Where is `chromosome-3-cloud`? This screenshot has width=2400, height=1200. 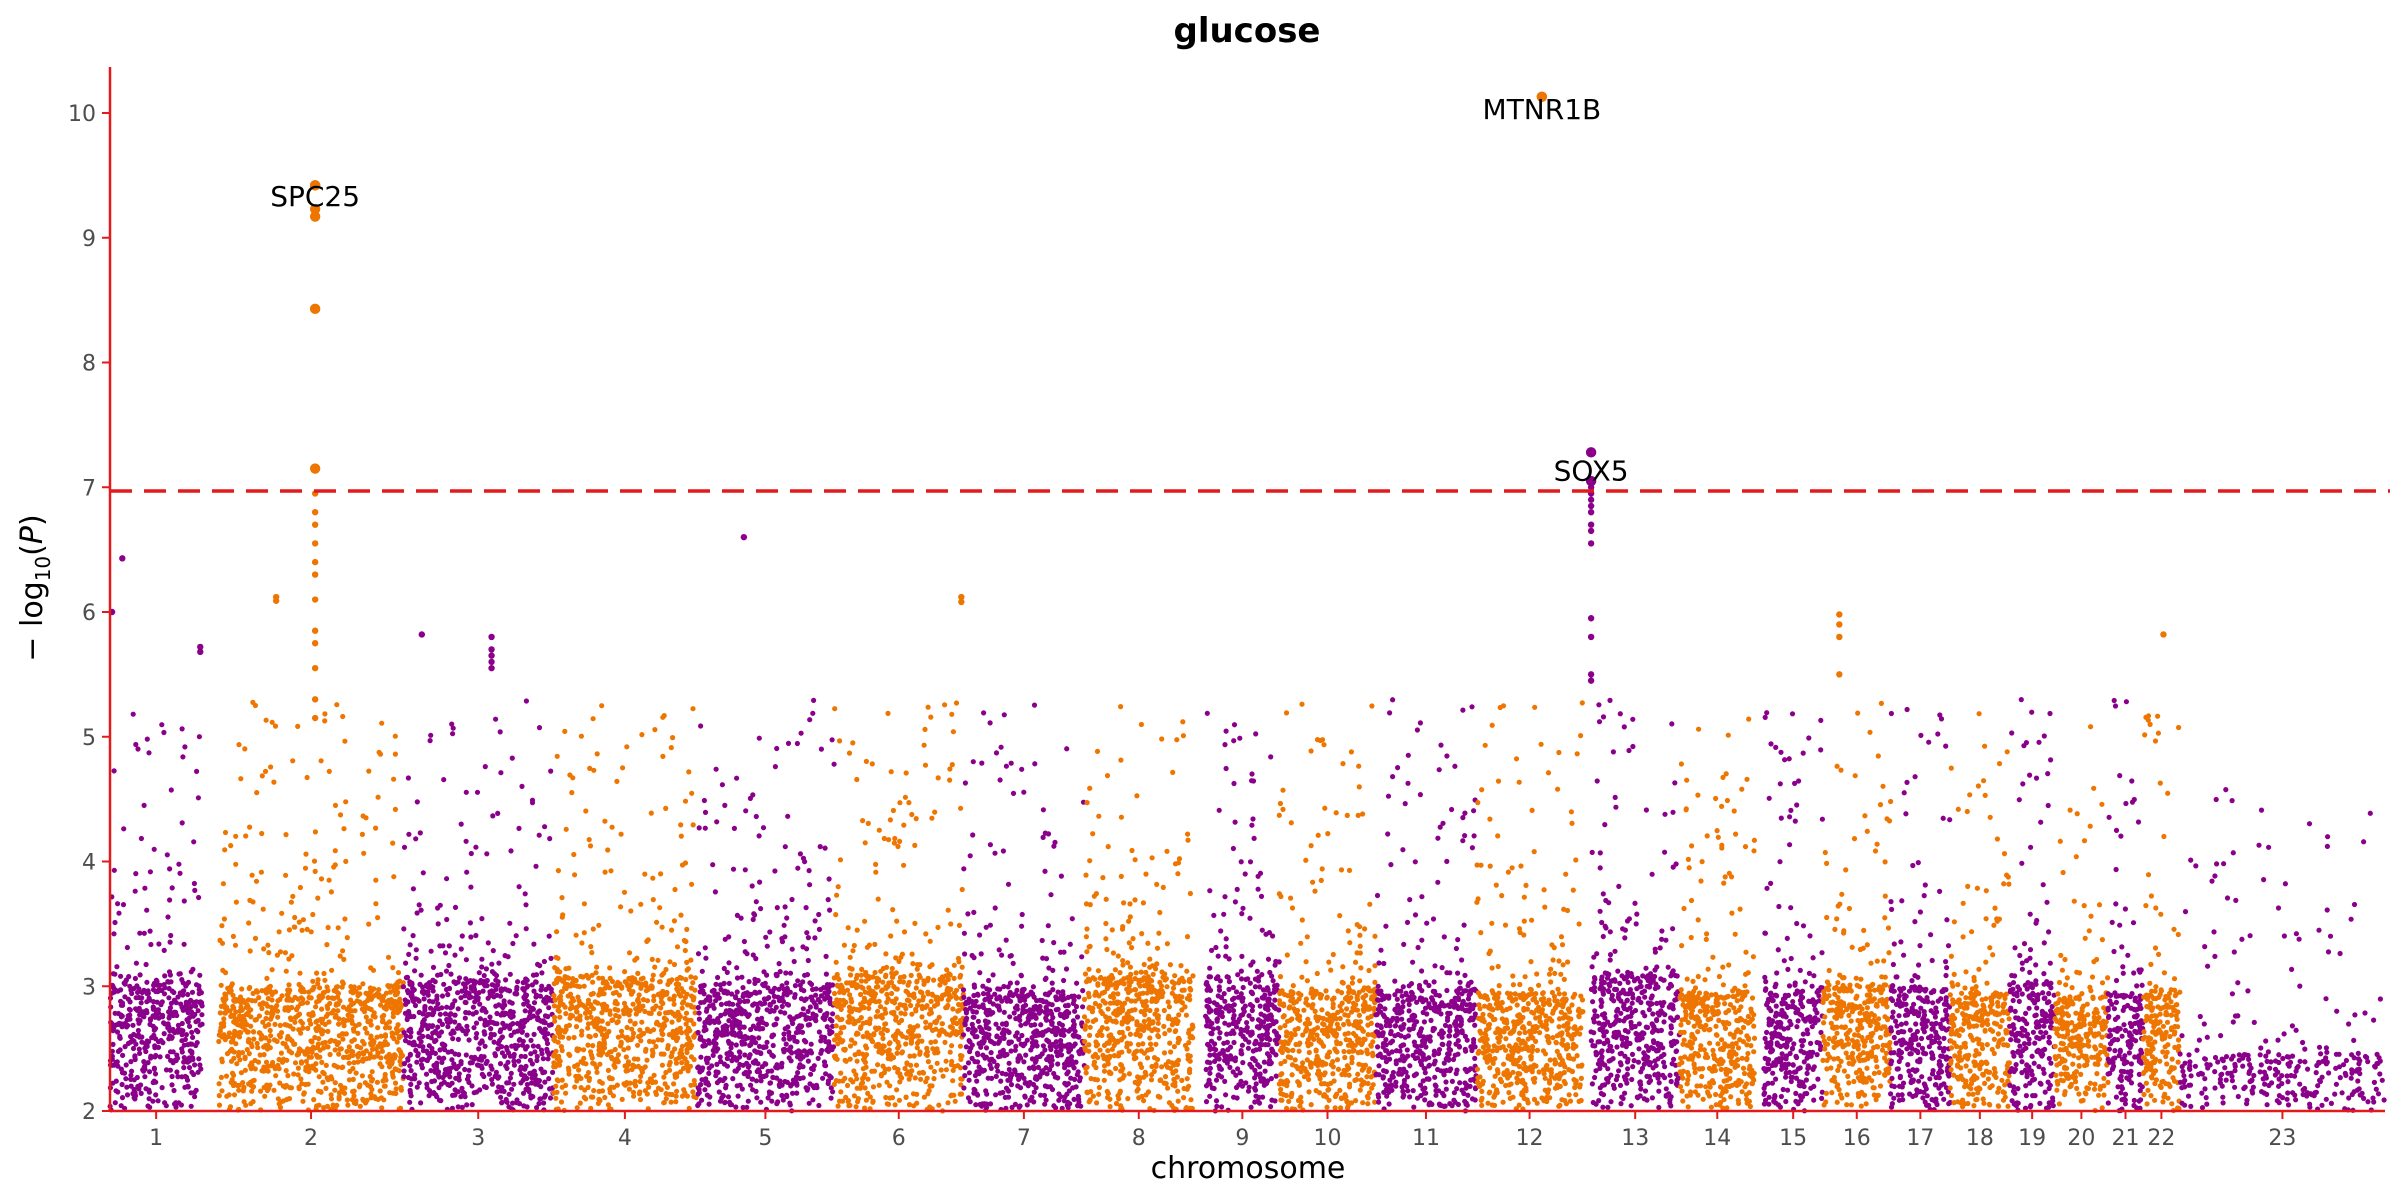 chromosome-3-cloud is located at coordinates (478, 905).